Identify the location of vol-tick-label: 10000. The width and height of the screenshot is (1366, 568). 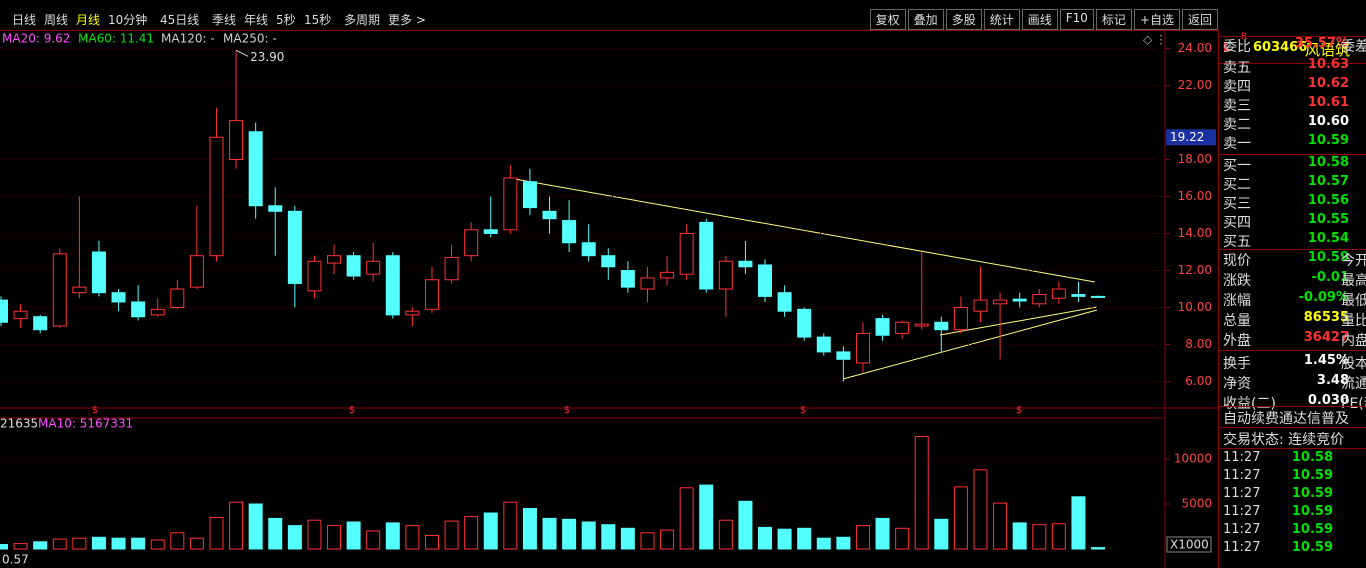
(1193, 459).